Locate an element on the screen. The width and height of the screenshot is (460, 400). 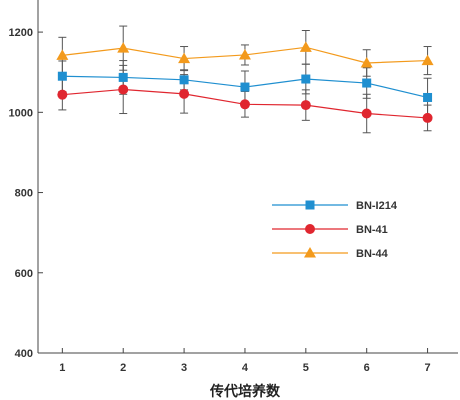
x-tick-label: 3 is located at coordinates (184, 368).